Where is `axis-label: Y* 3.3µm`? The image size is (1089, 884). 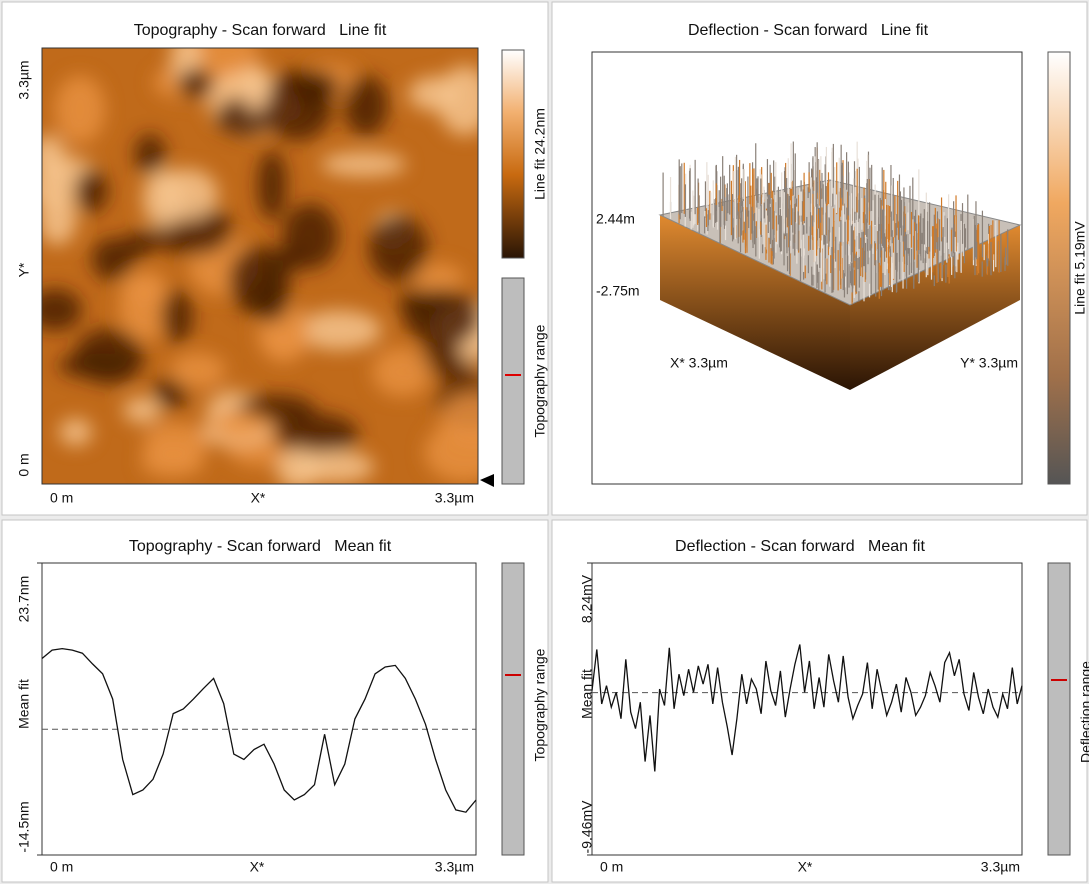
axis-label: Y* 3.3µm is located at coordinates (989, 363).